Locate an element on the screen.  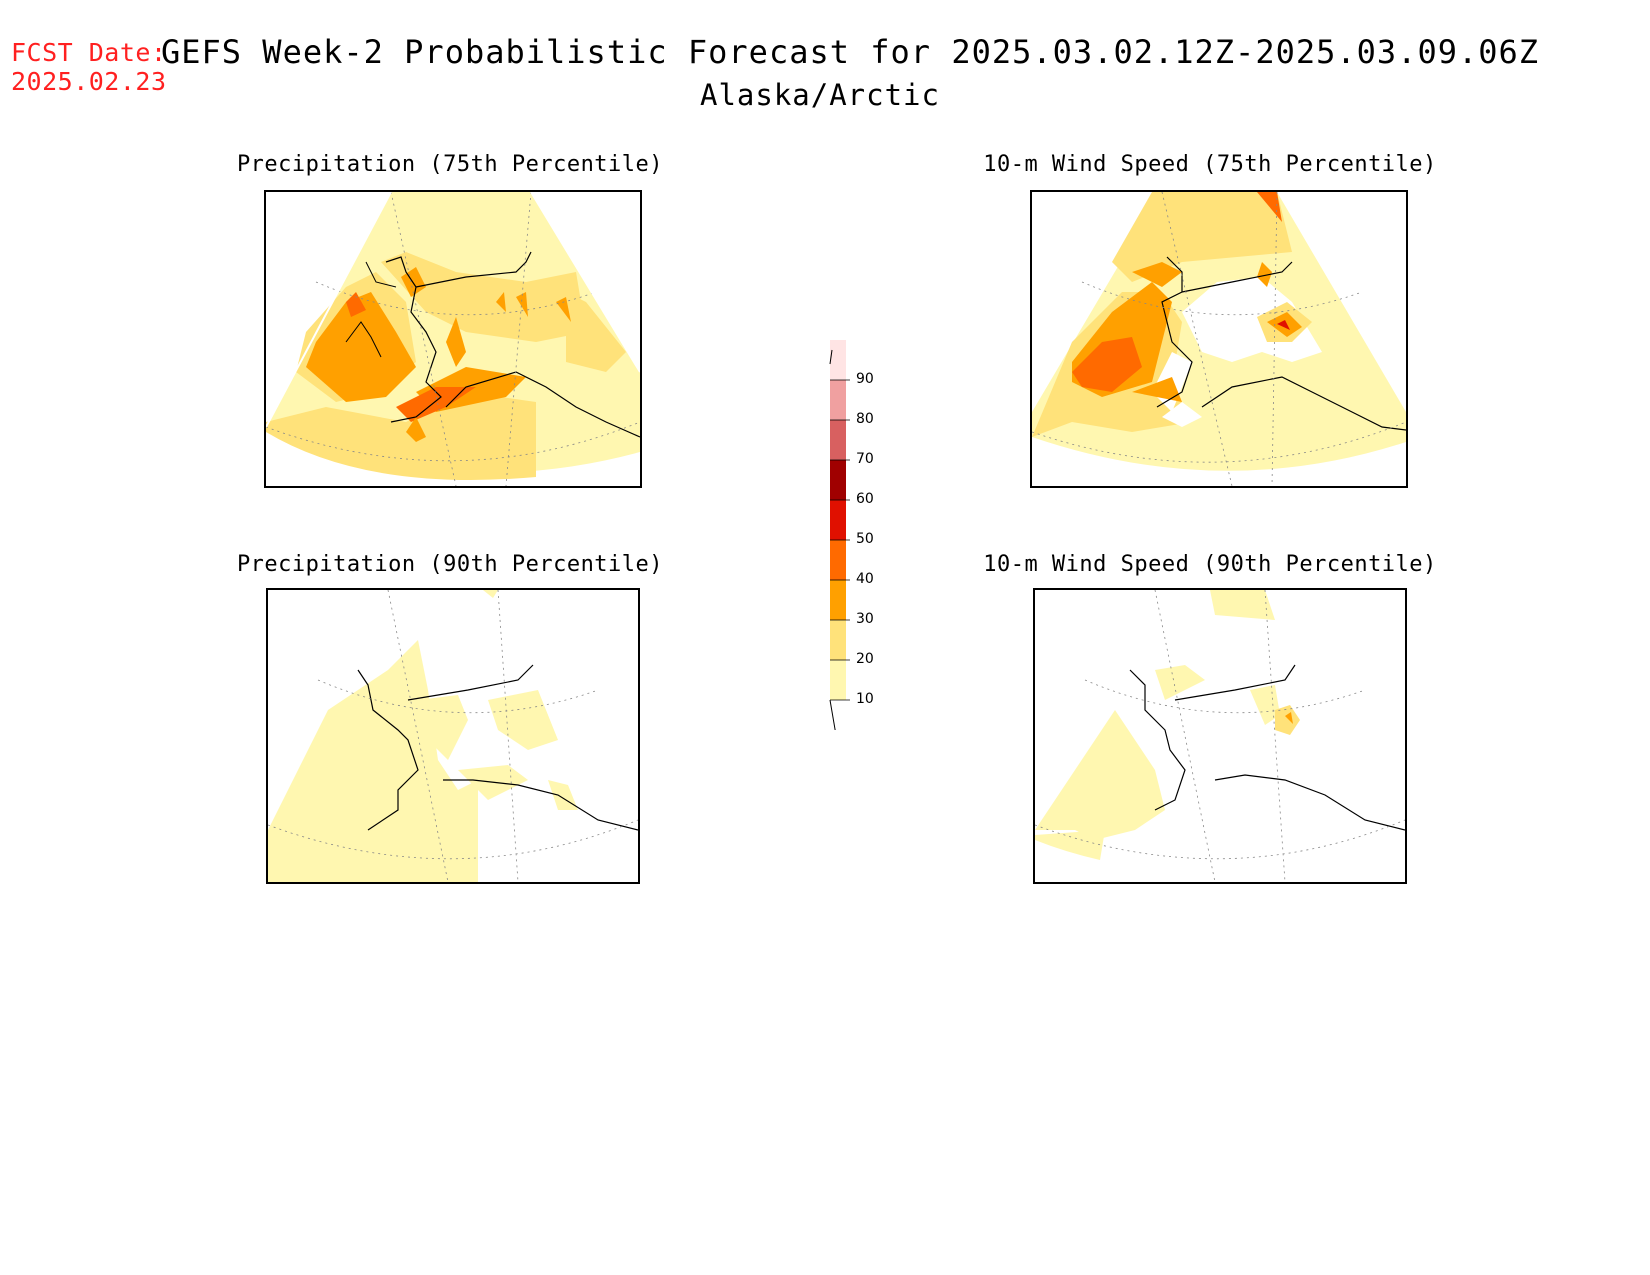
colorbar-label-60: 60 is located at coordinates (865, 499).